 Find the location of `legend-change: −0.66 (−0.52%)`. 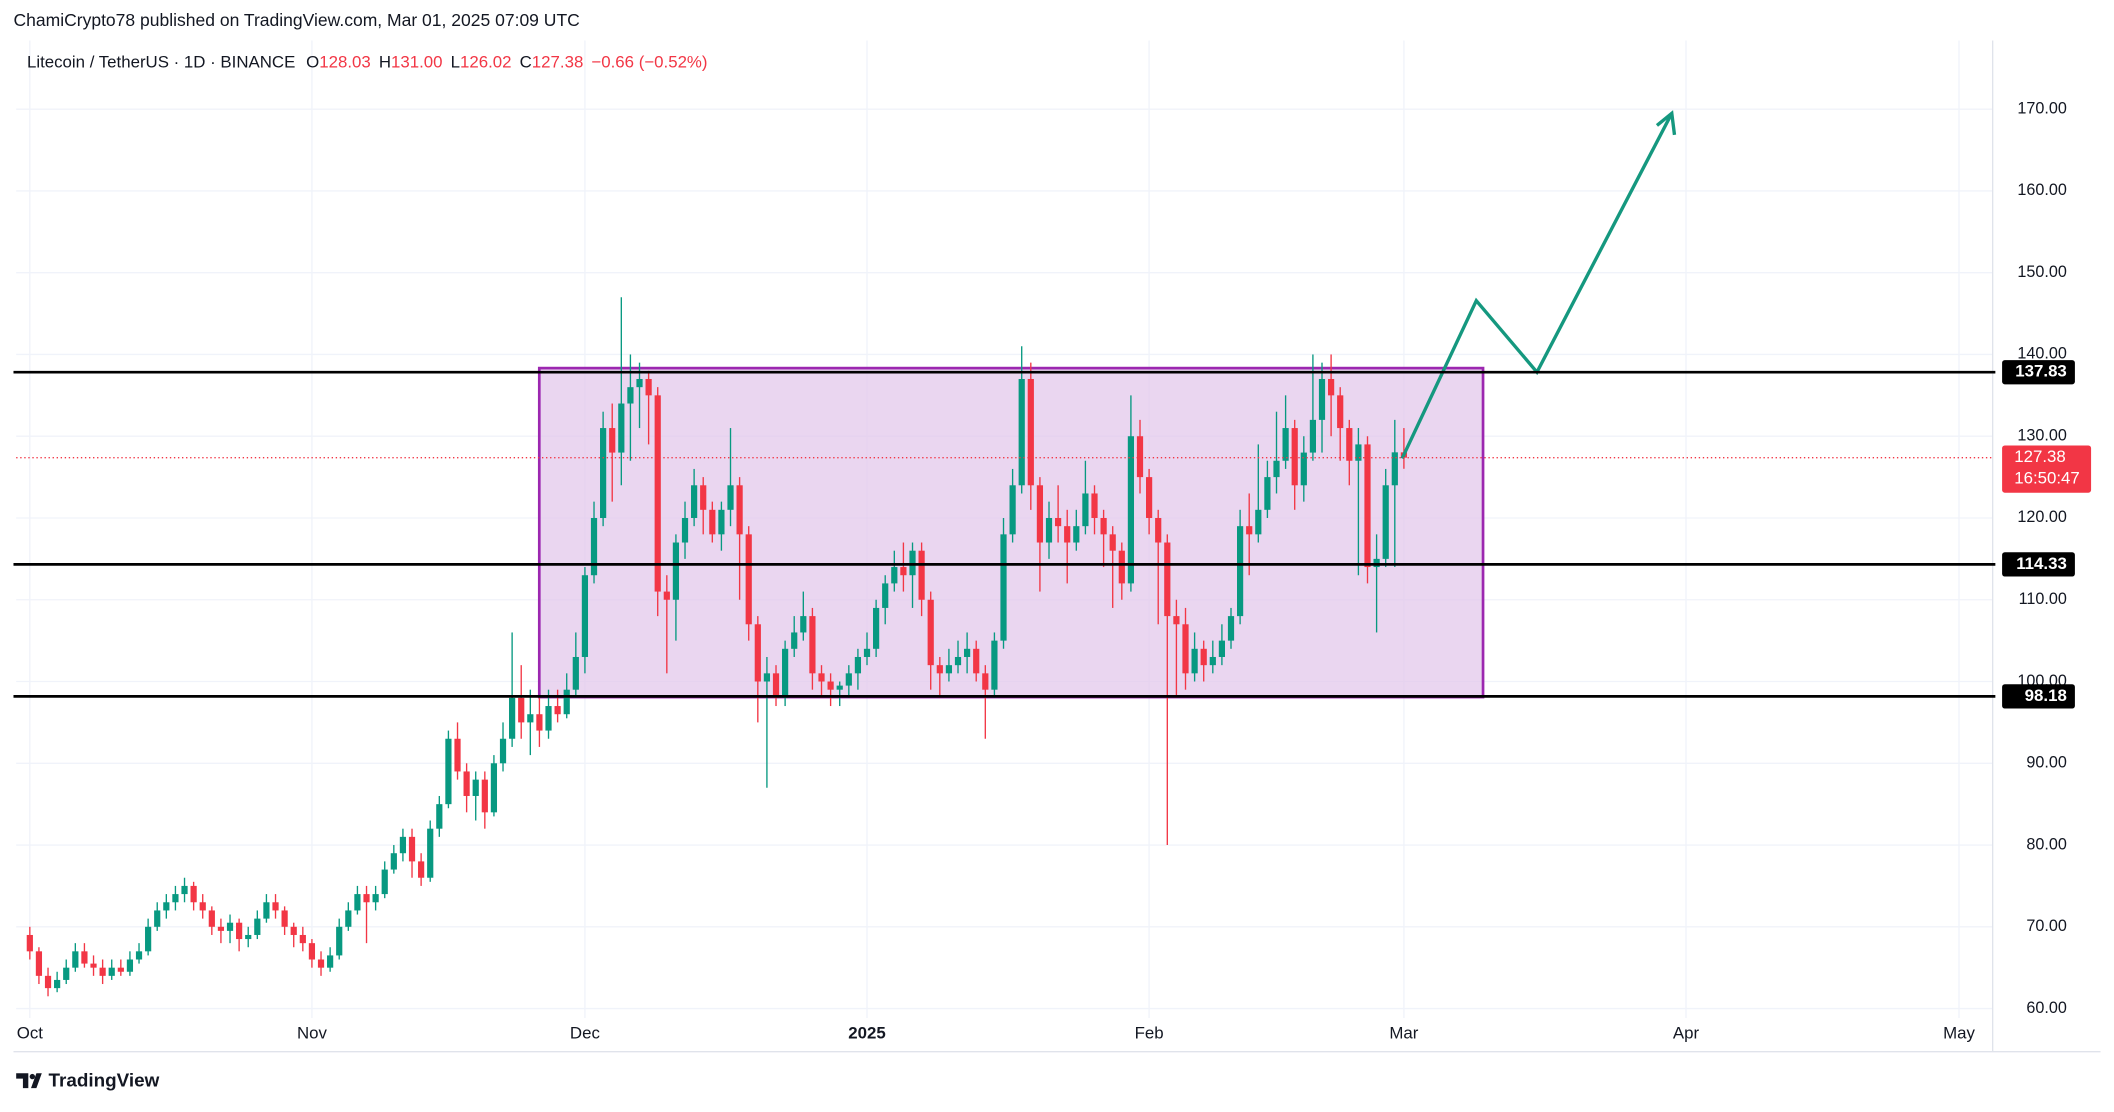

legend-change: −0.66 (−0.52%) is located at coordinates (649, 62).